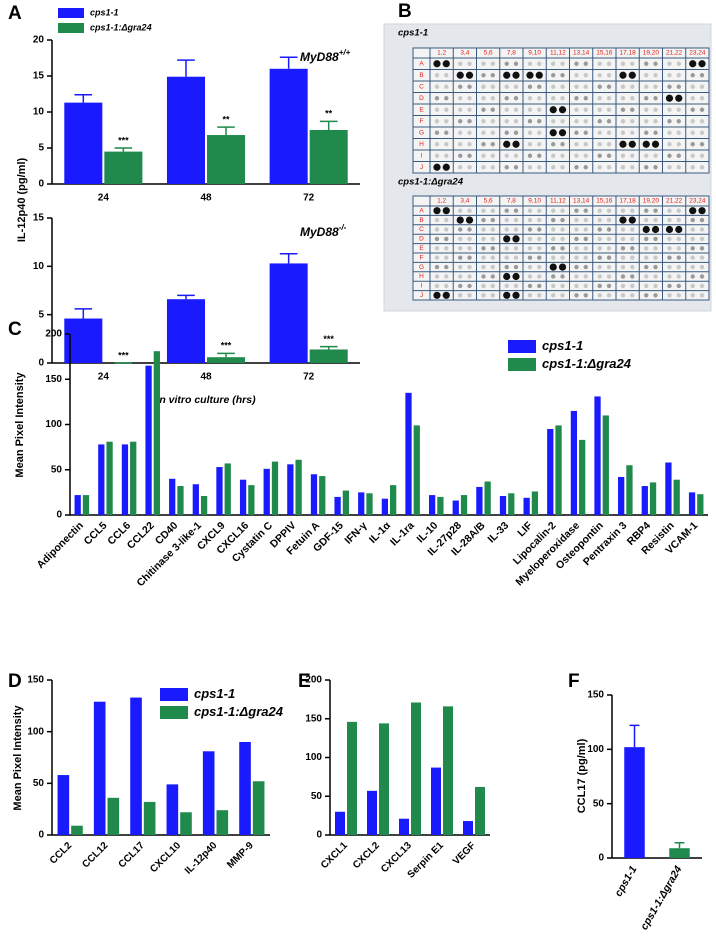 The height and width of the screenshot is (949, 716). Describe the element at coordinates (61, 853) in the screenshot. I see `x-tick-label: CCL2` at that location.